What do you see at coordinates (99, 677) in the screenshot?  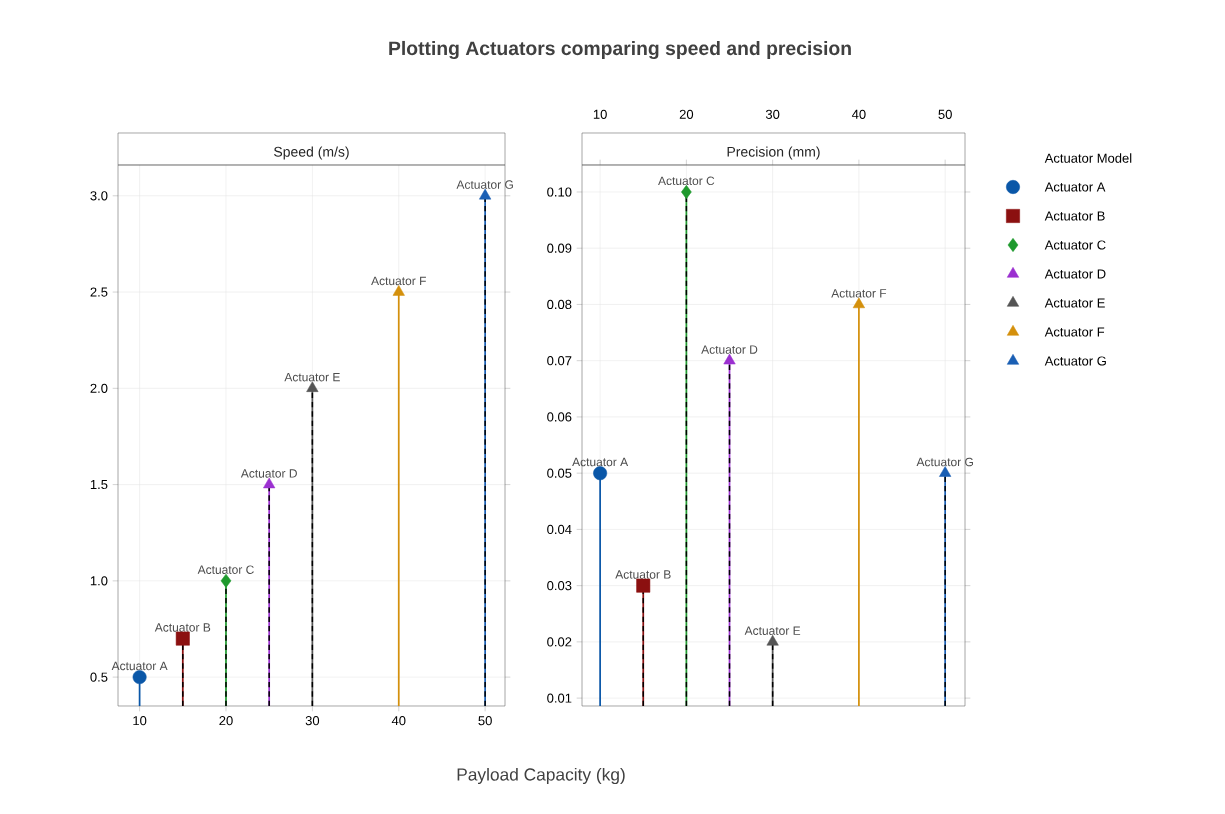 I see `y-tick-label: 0.5` at bounding box center [99, 677].